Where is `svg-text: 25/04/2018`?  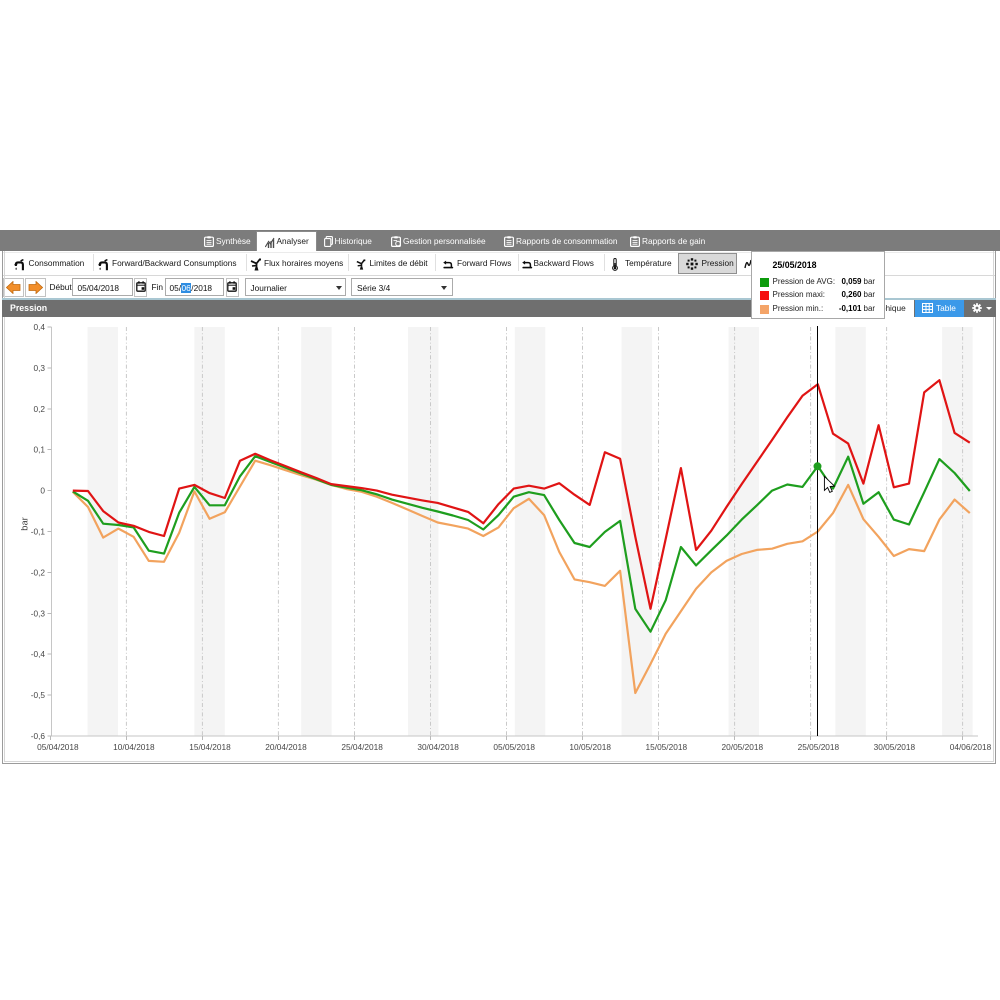 svg-text: 25/04/2018 is located at coordinates (362, 747).